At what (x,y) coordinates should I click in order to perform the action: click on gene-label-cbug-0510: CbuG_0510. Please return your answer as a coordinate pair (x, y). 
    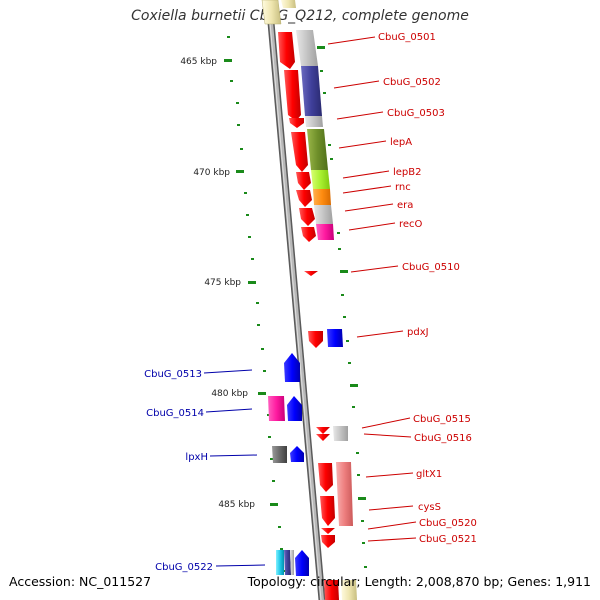
    Looking at the image, I should click on (431, 267).